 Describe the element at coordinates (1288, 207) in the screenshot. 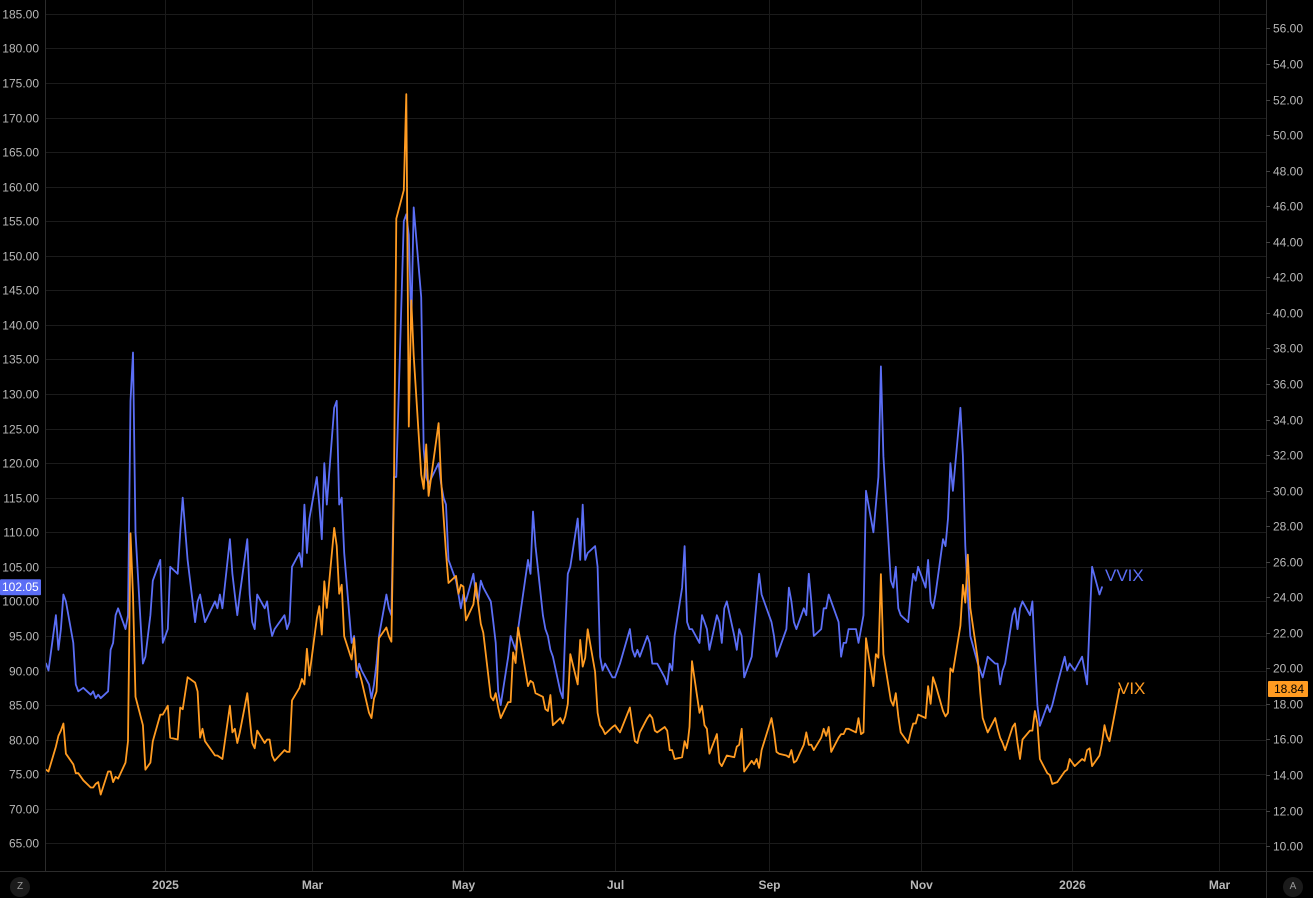

I see `right-tick-label: 46.00` at that location.